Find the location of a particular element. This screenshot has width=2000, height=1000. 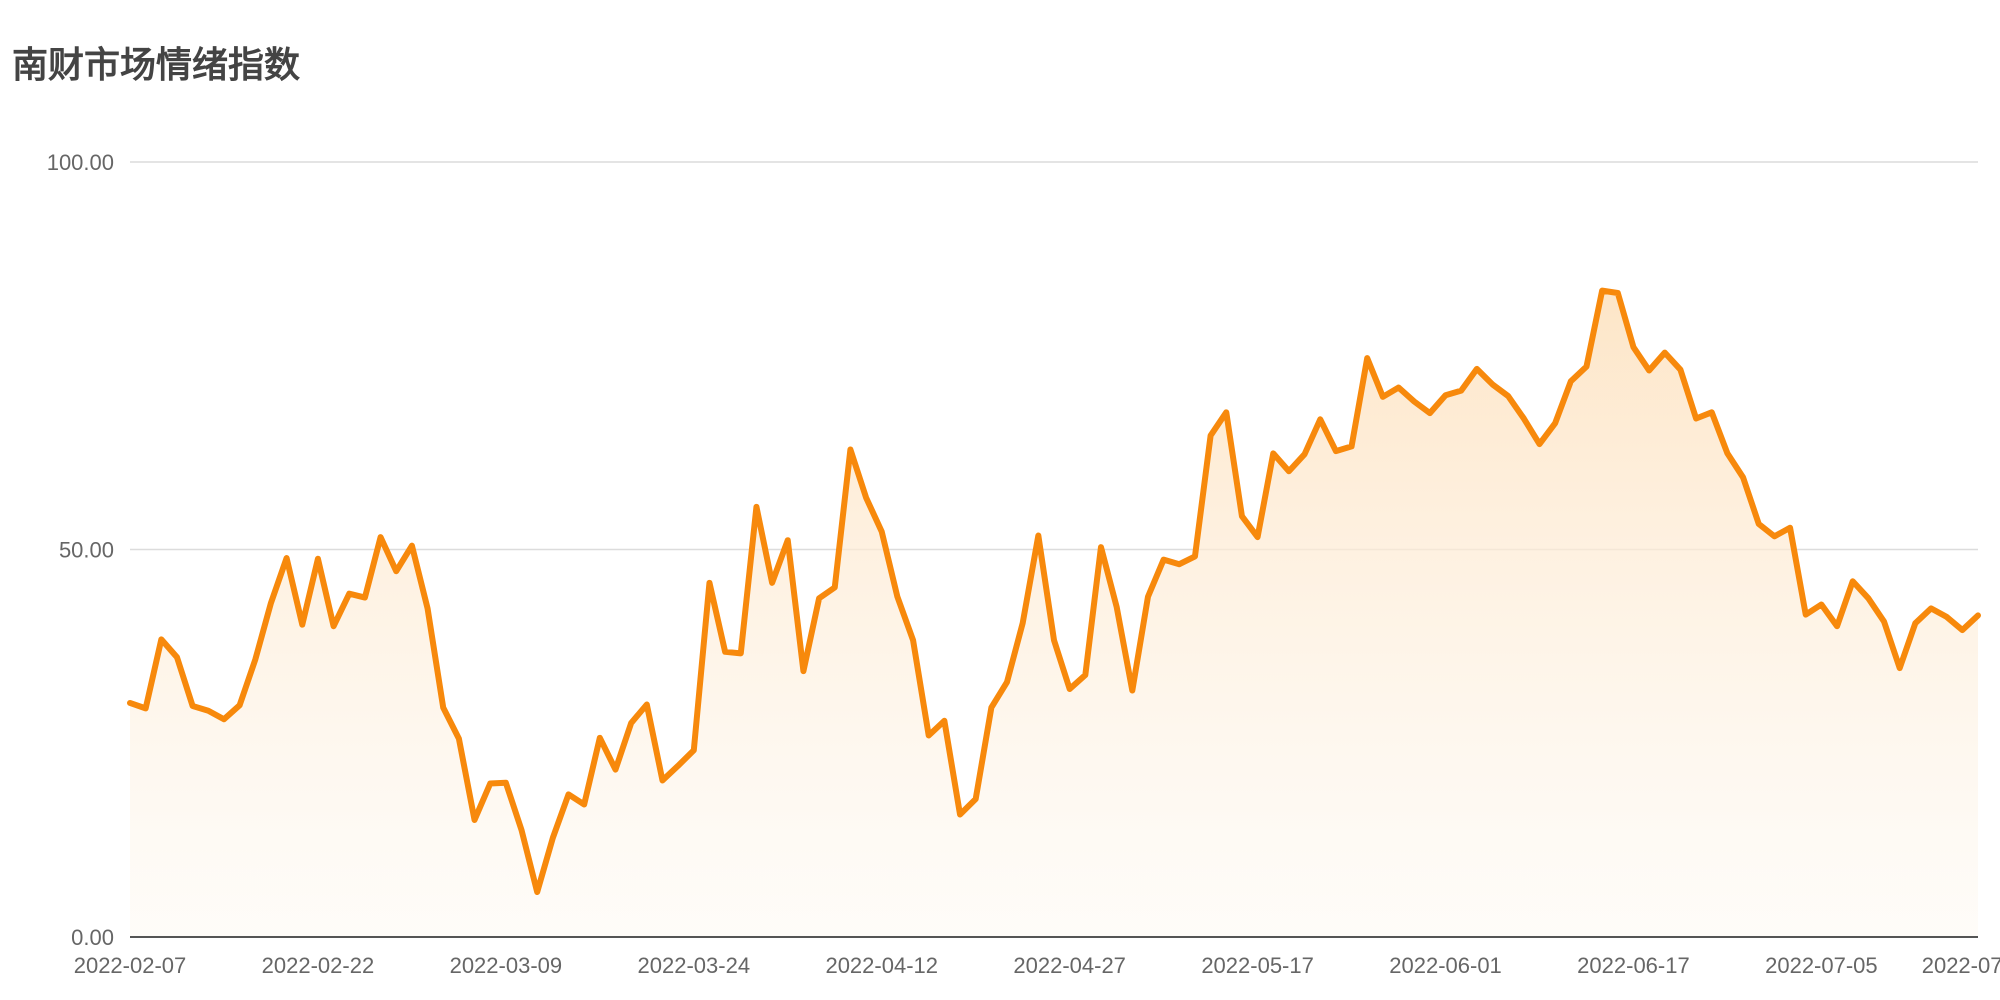

x-tick-label: 2022-03-09 is located at coordinates (506, 965).